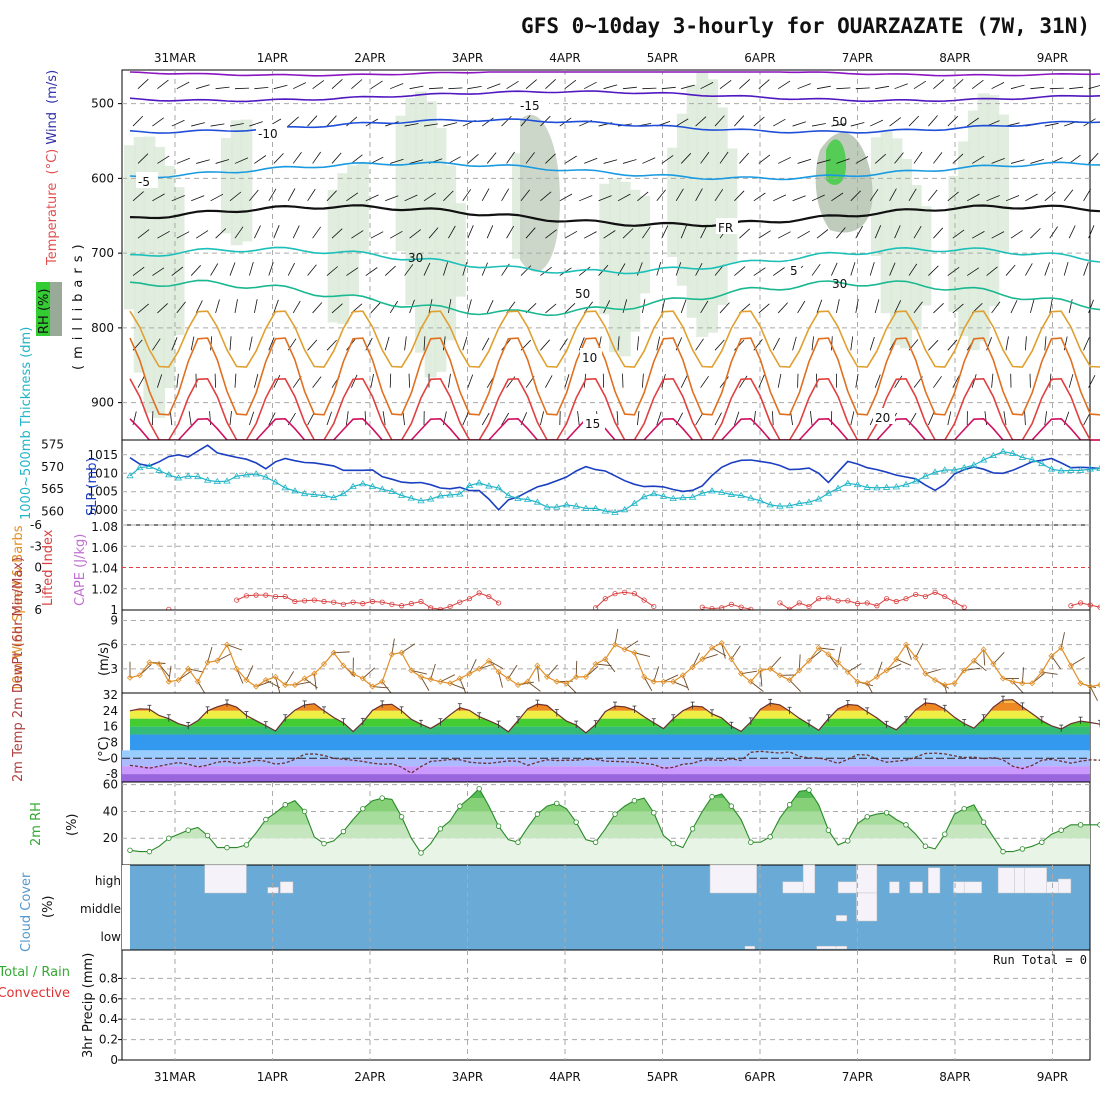 The image size is (1100, 1100). Describe the element at coordinates (108, 1040) in the screenshot. I see `precip-tick-0.2: 0.2` at that location.